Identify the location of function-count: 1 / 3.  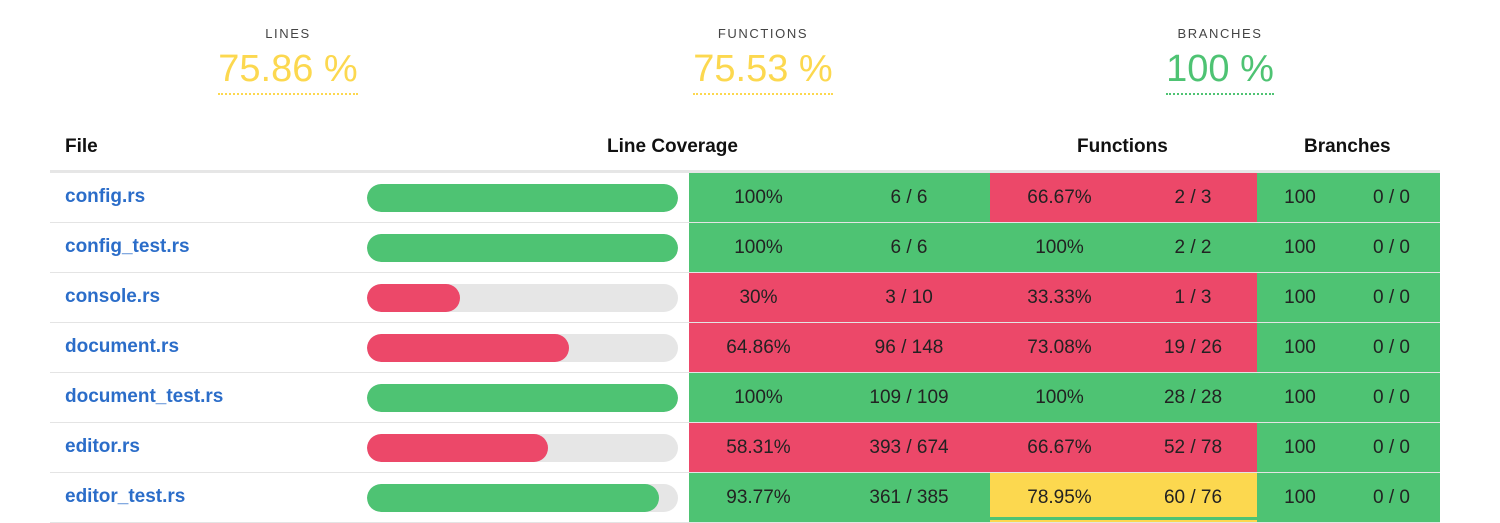
(1193, 297).